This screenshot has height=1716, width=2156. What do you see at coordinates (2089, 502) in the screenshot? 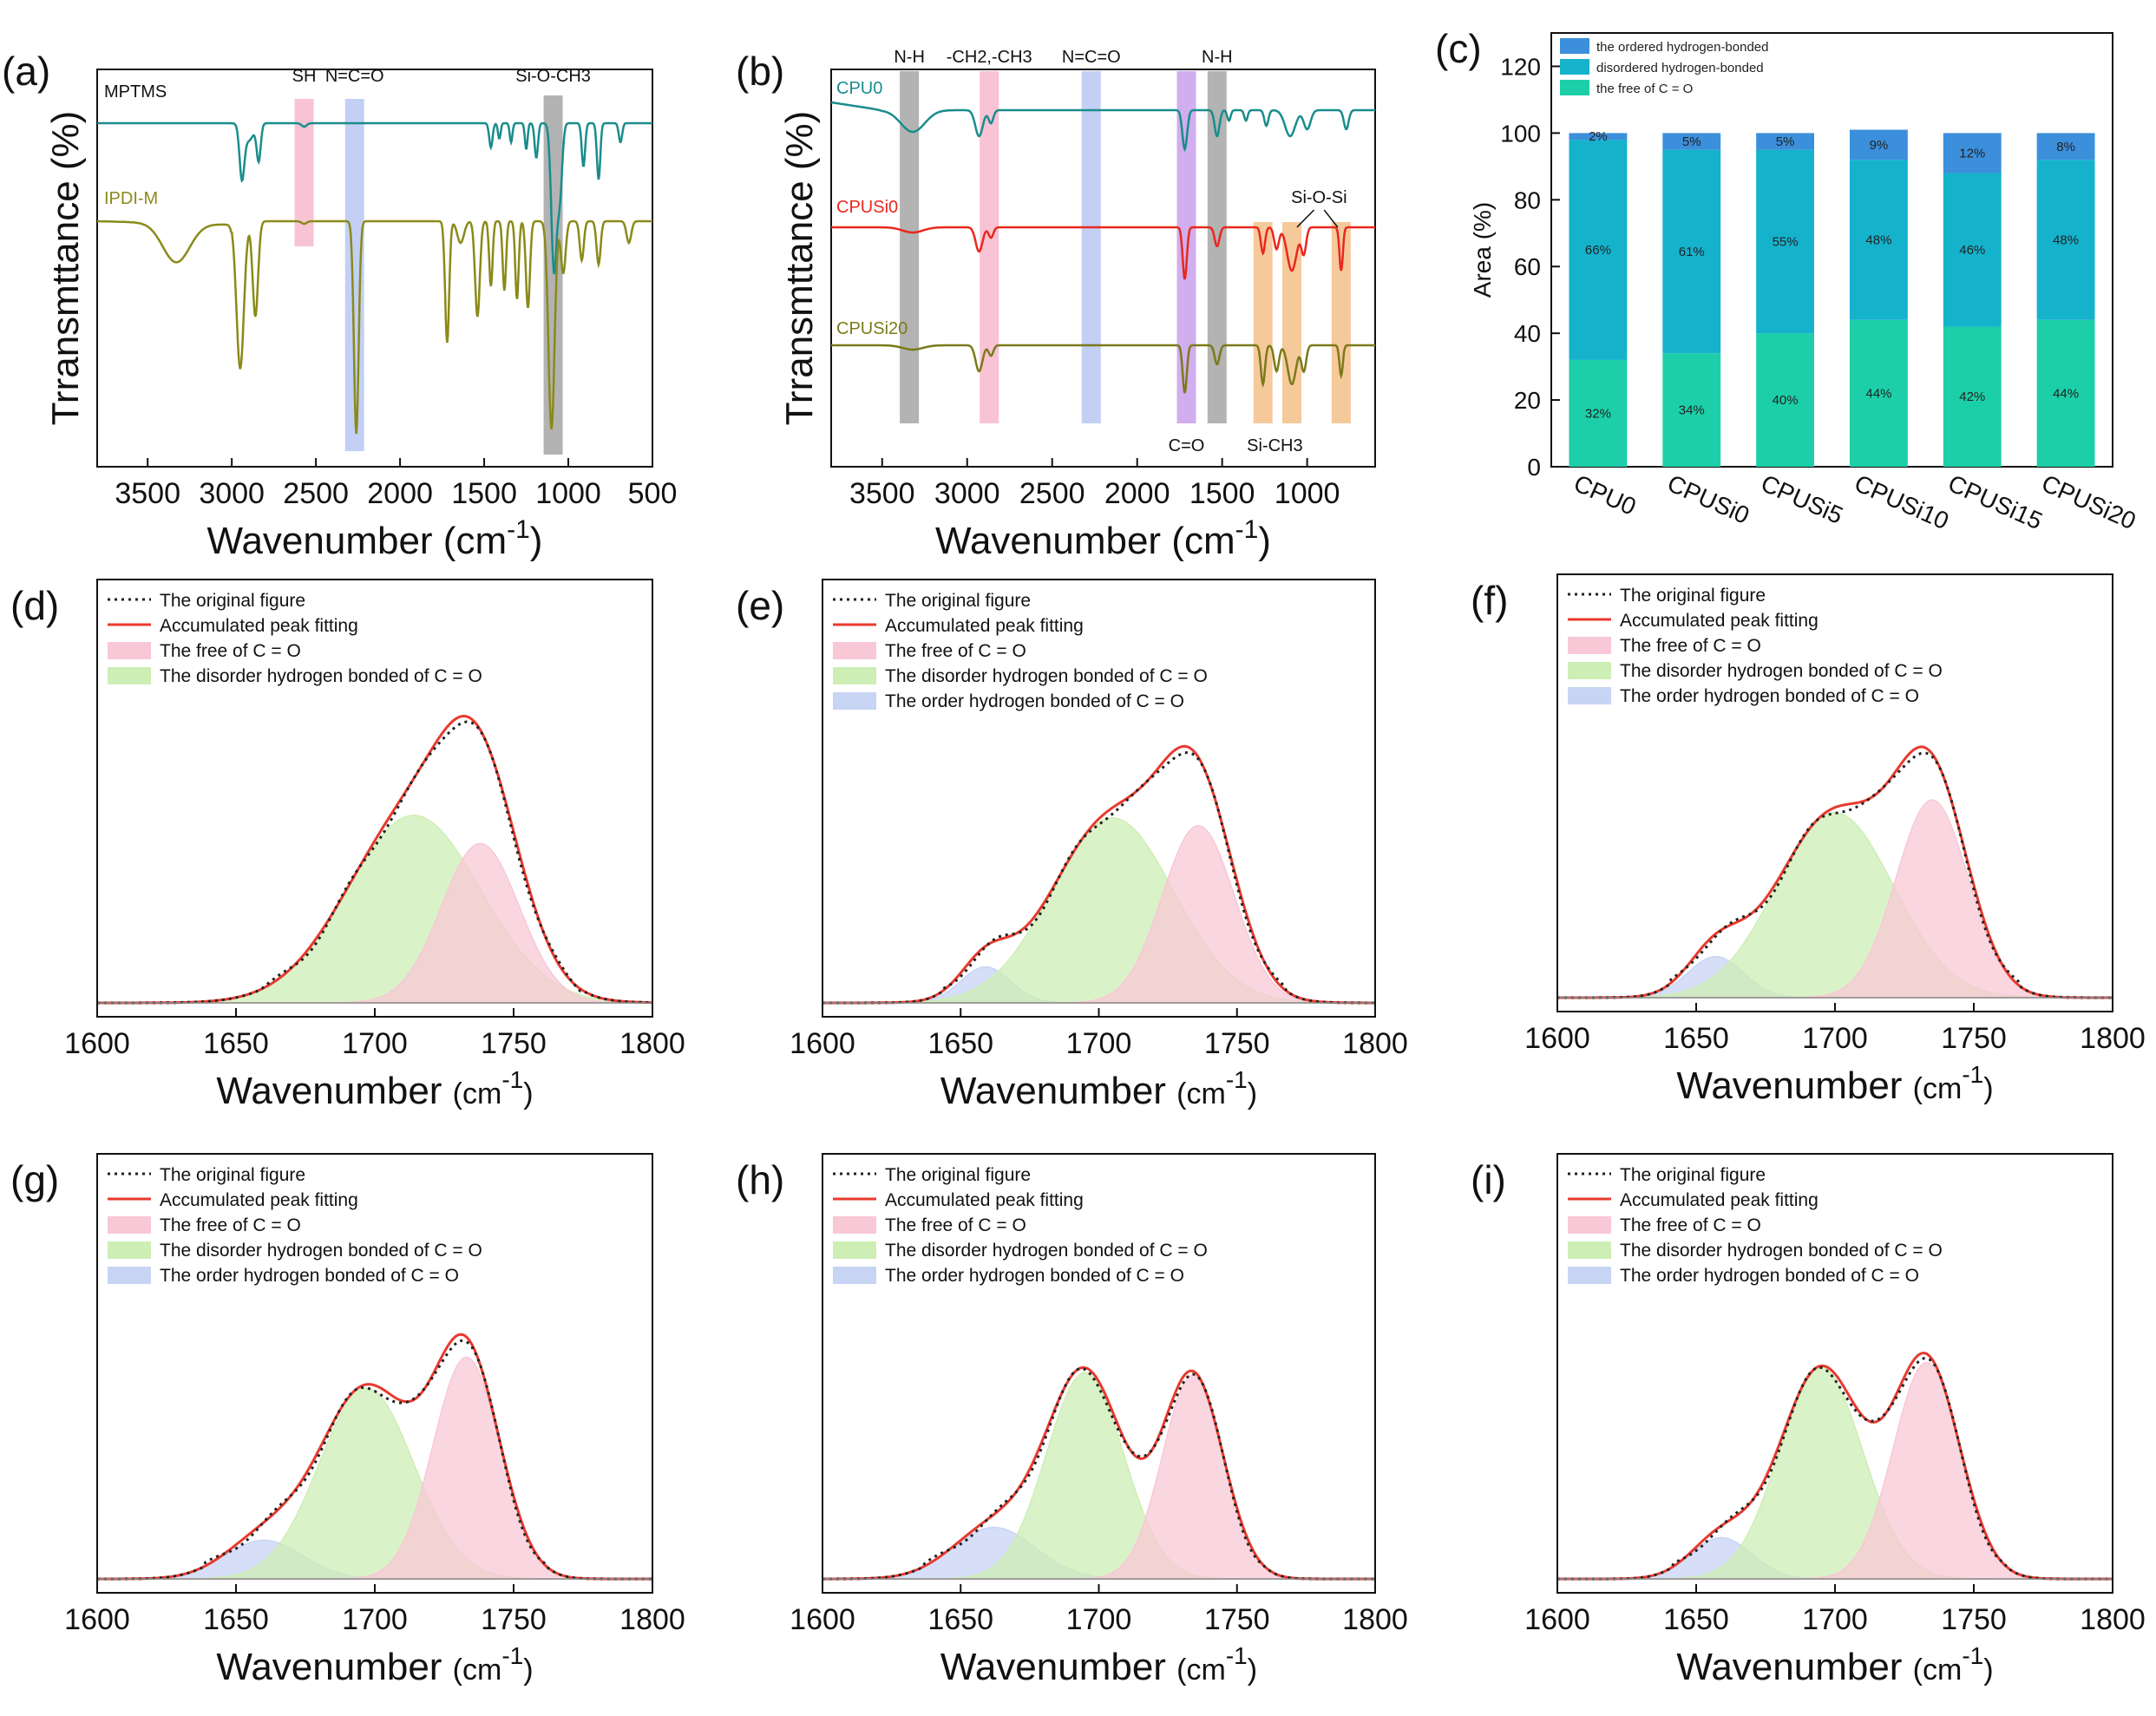
I see `x-category-label: CPUSi20` at bounding box center [2089, 502].